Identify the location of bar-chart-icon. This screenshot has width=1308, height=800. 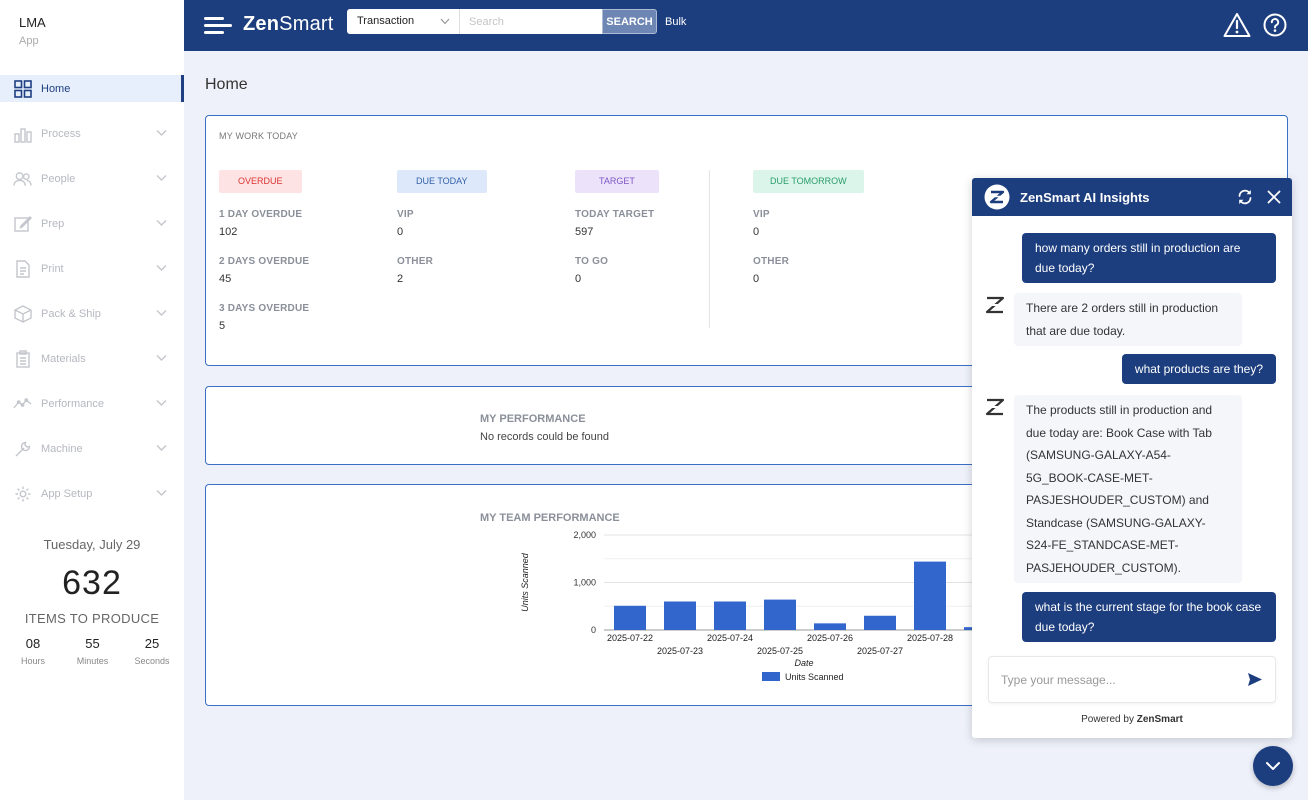
(22, 133).